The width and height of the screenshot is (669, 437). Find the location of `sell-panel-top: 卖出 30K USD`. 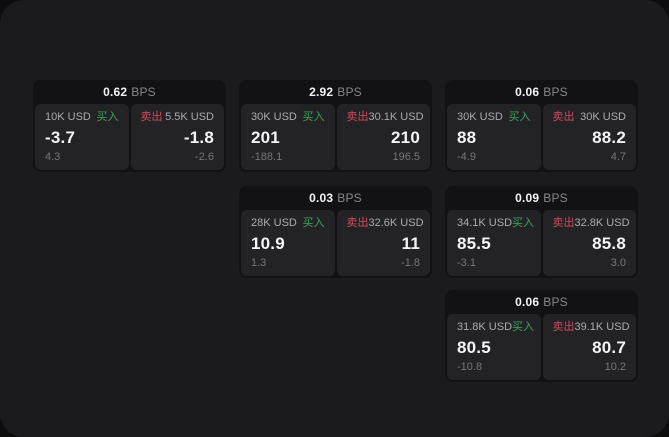

sell-panel-top: 卖出 30K USD is located at coordinates (590, 117).